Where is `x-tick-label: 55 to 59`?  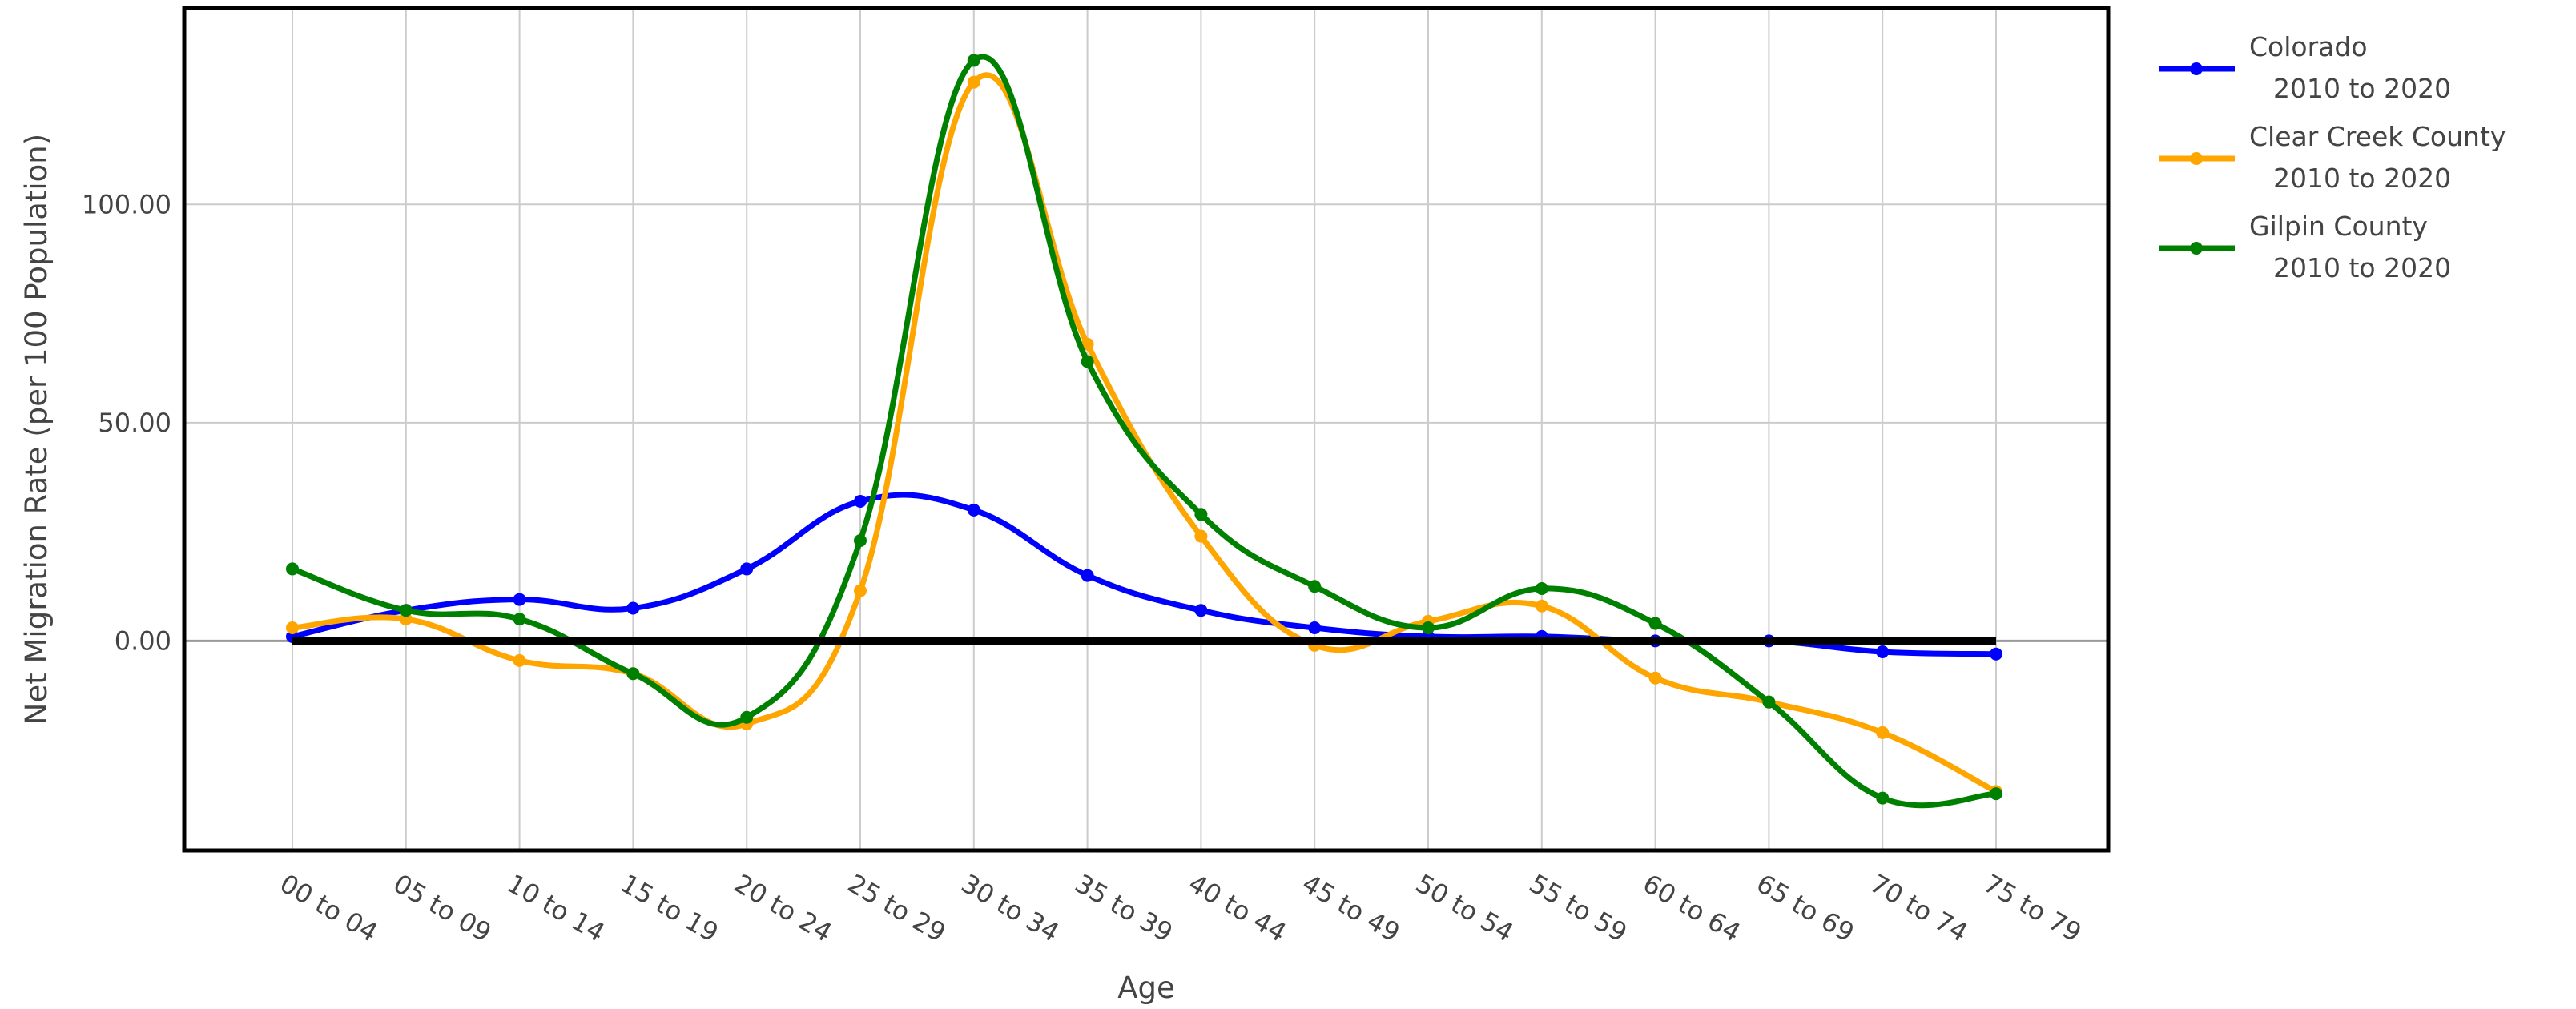 x-tick-label: 55 to 59 is located at coordinates (1578, 908).